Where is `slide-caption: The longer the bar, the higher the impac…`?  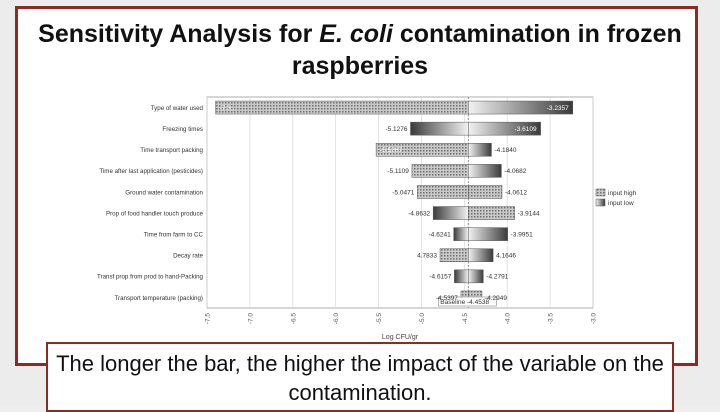 slide-caption: The longer the bar, the higher the impac… is located at coordinates (360, 377).